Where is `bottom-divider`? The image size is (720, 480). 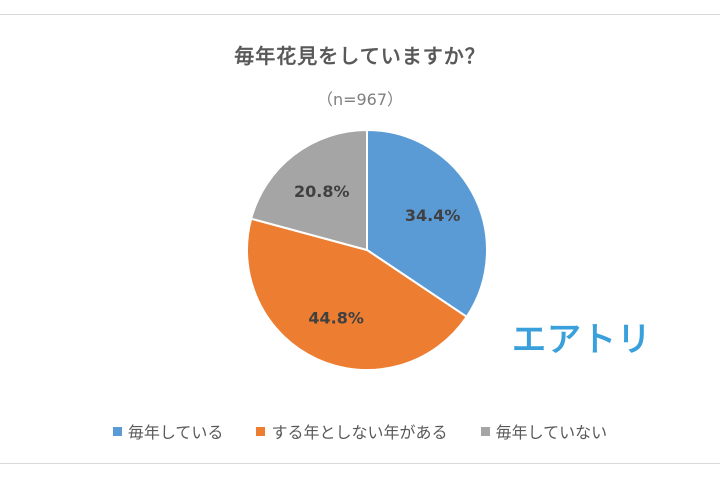 bottom-divider is located at coordinates (360, 463).